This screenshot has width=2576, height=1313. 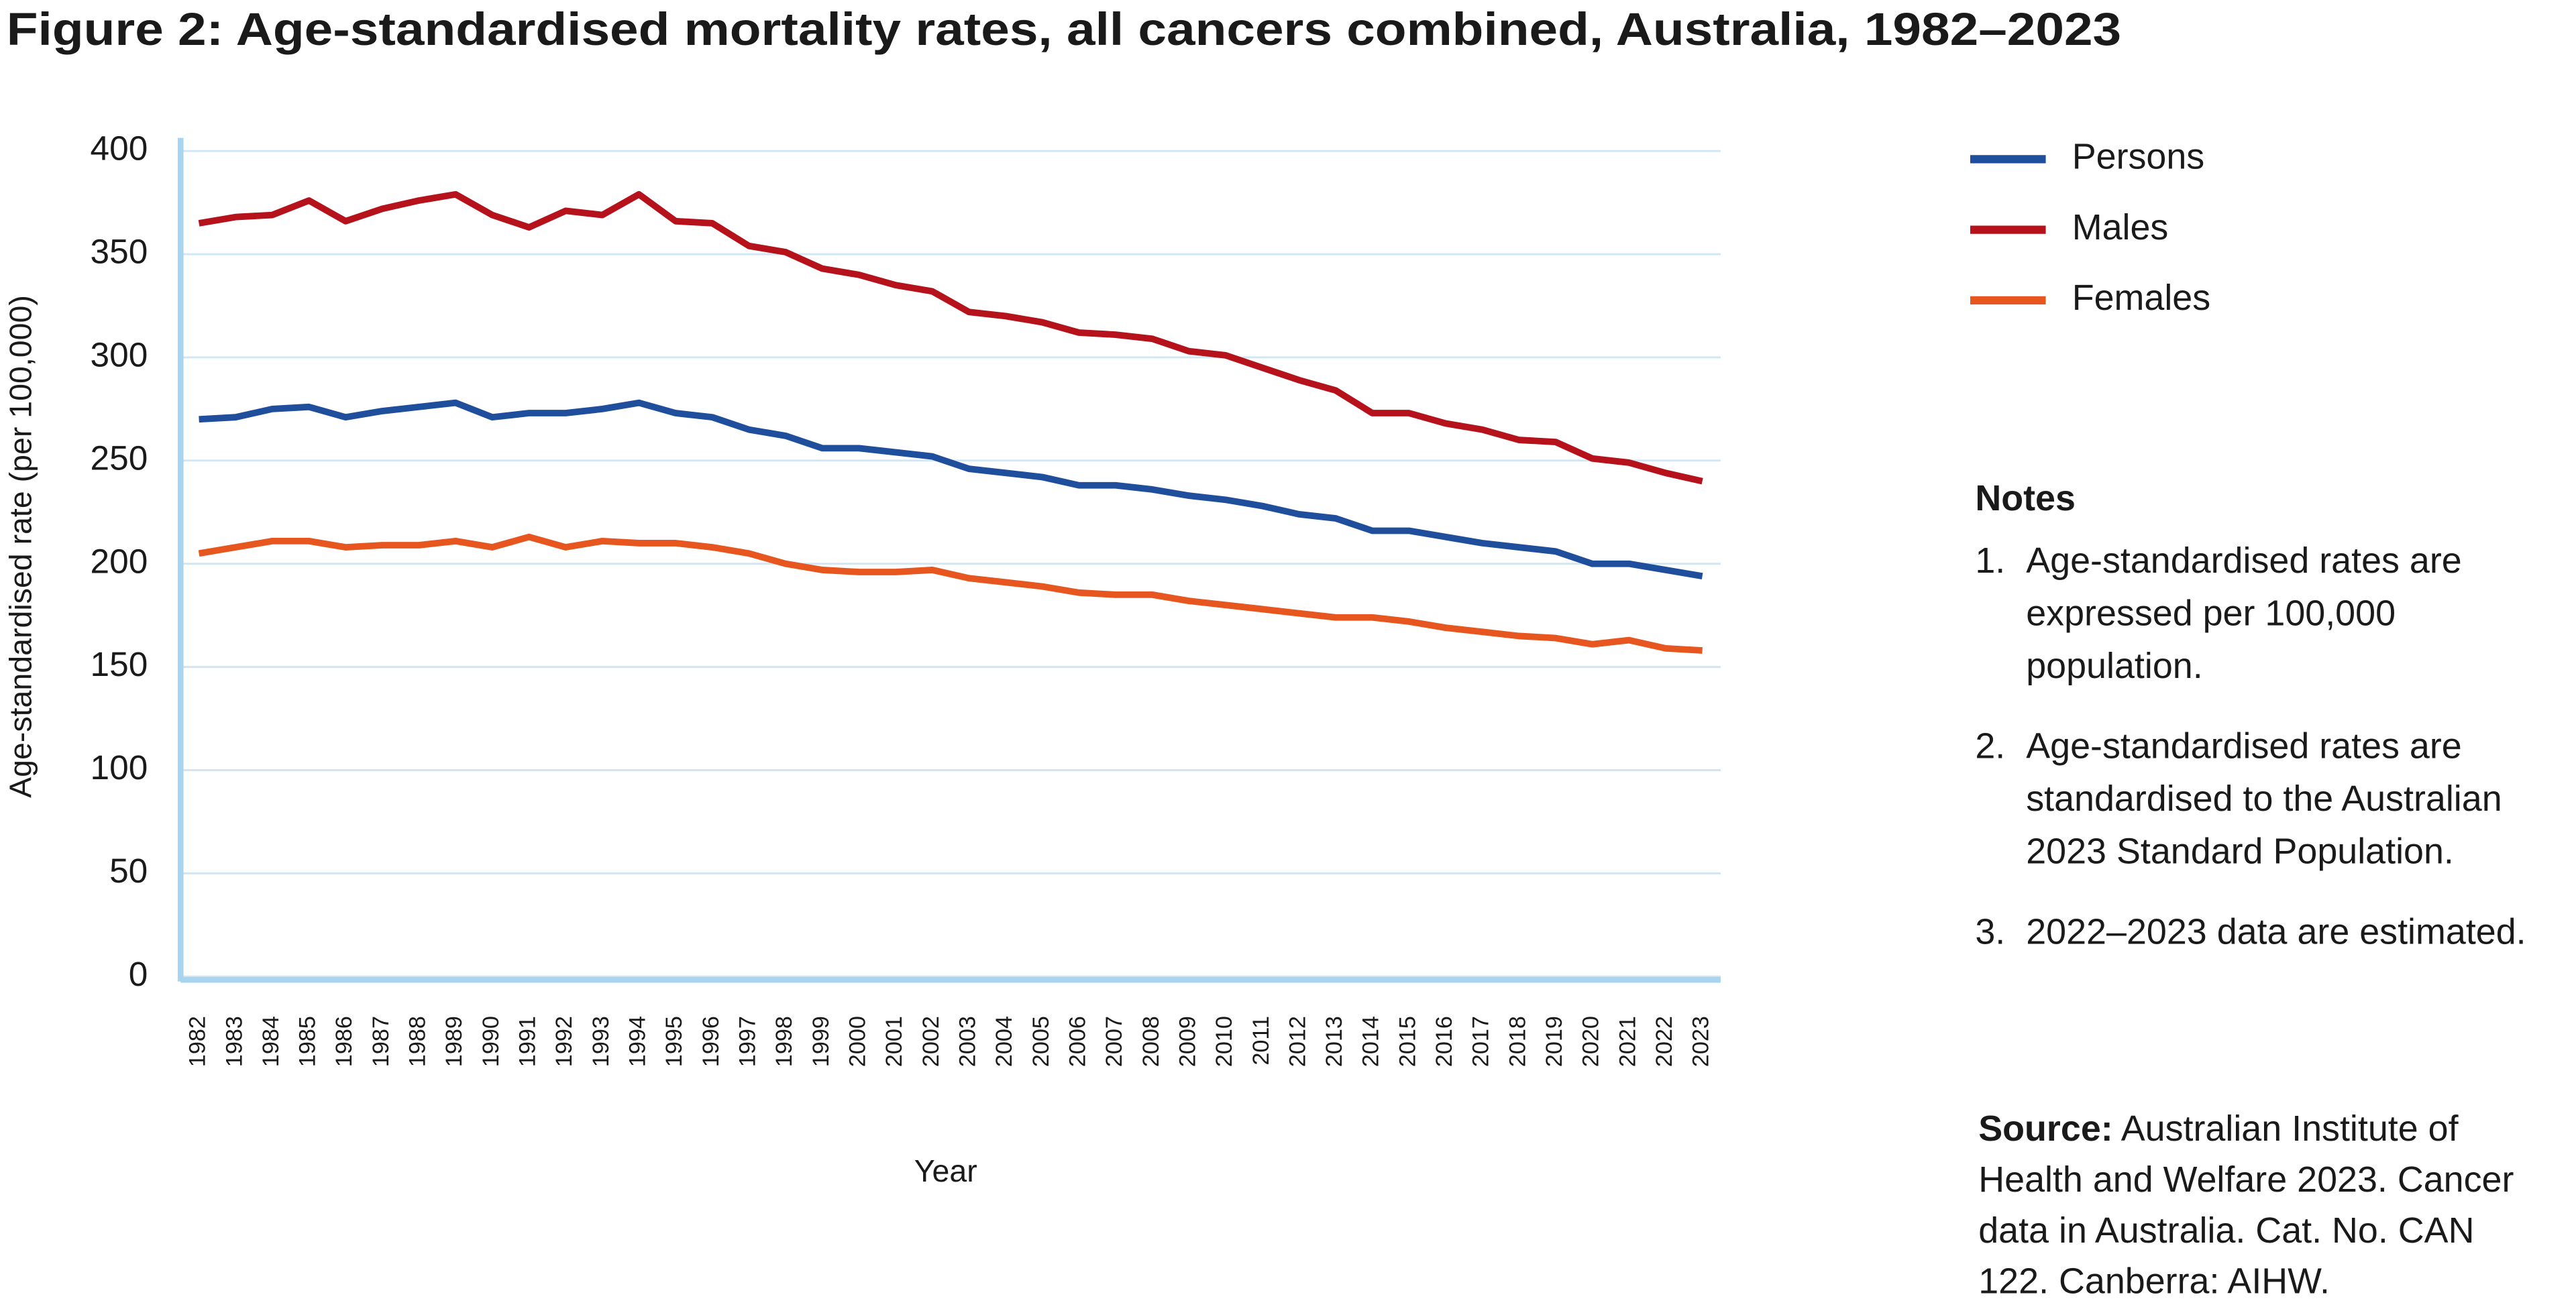 I want to click on y-tick-label: 250, so click(x=119, y=457).